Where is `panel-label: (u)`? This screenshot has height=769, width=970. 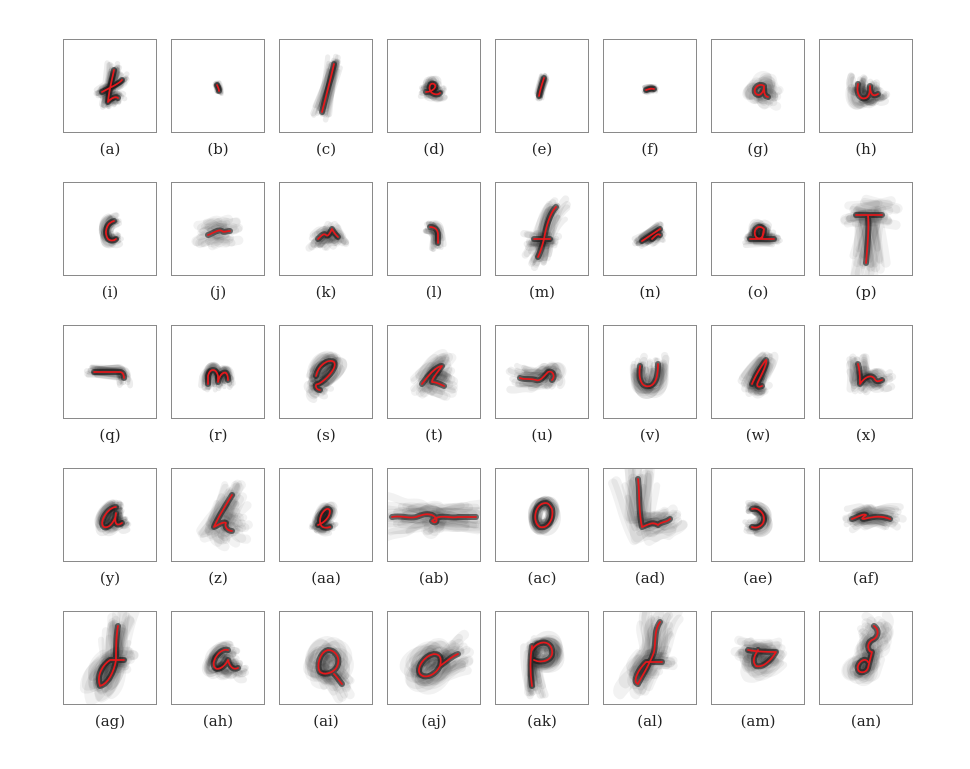 panel-label: (u) is located at coordinates (542, 435).